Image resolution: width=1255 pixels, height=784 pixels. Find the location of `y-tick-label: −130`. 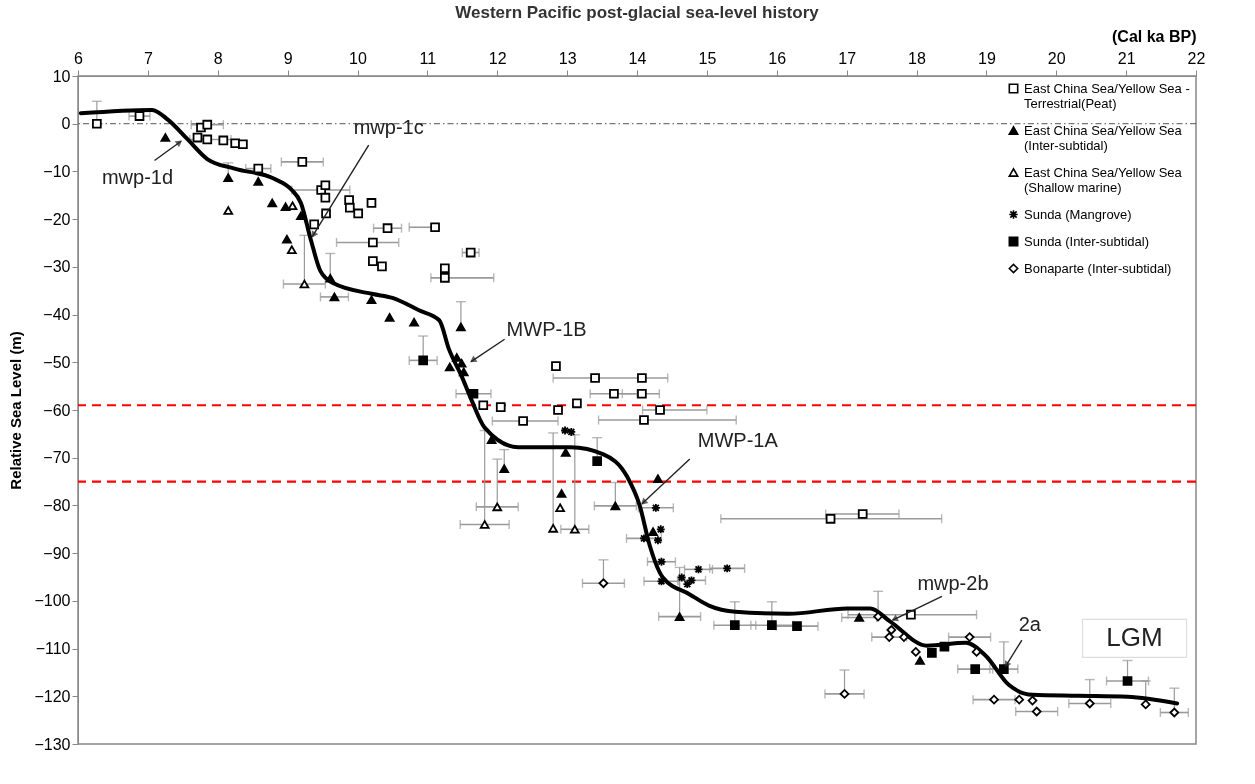

y-tick-label: −130 is located at coordinates (52, 744).